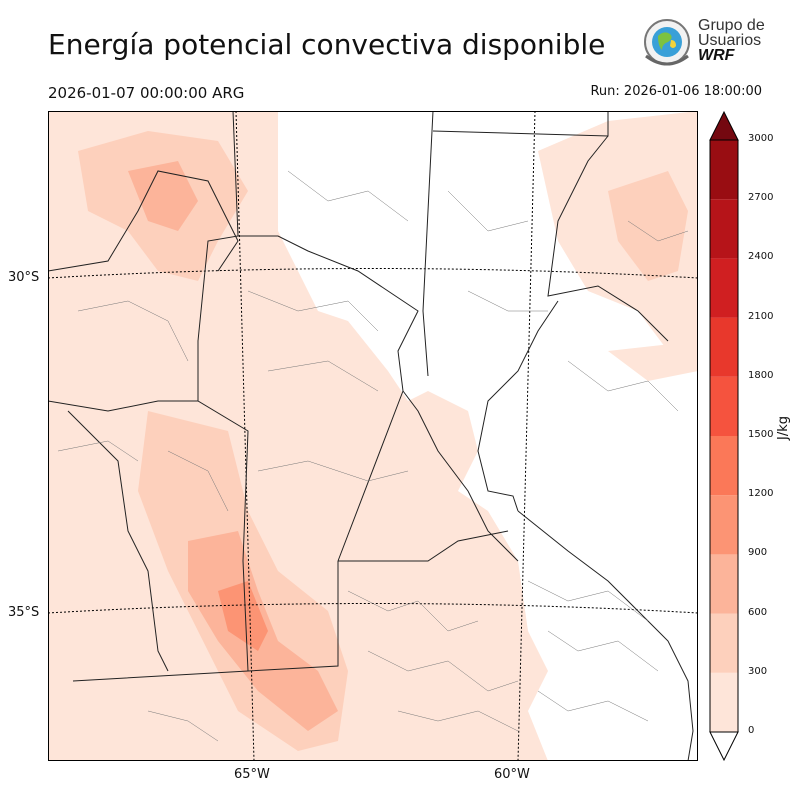  Describe the element at coordinates (648, 226) in the screenshot. I see `cape-field-mid-ne` at that location.